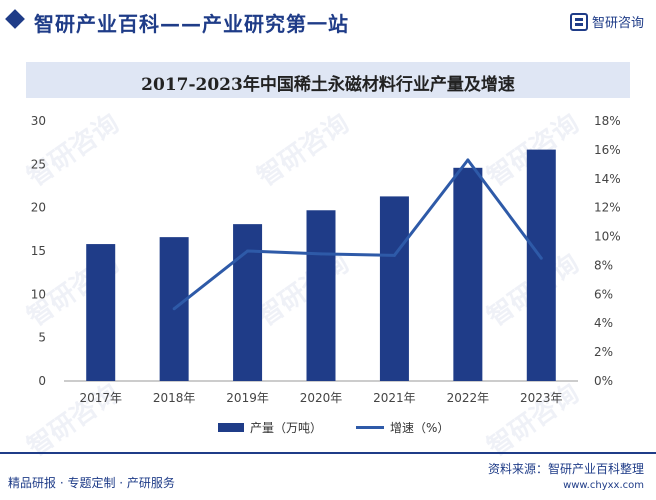 The height and width of the screenshot is (500, 656). I want to click on brand: 智研咨询, so click(606, 21).